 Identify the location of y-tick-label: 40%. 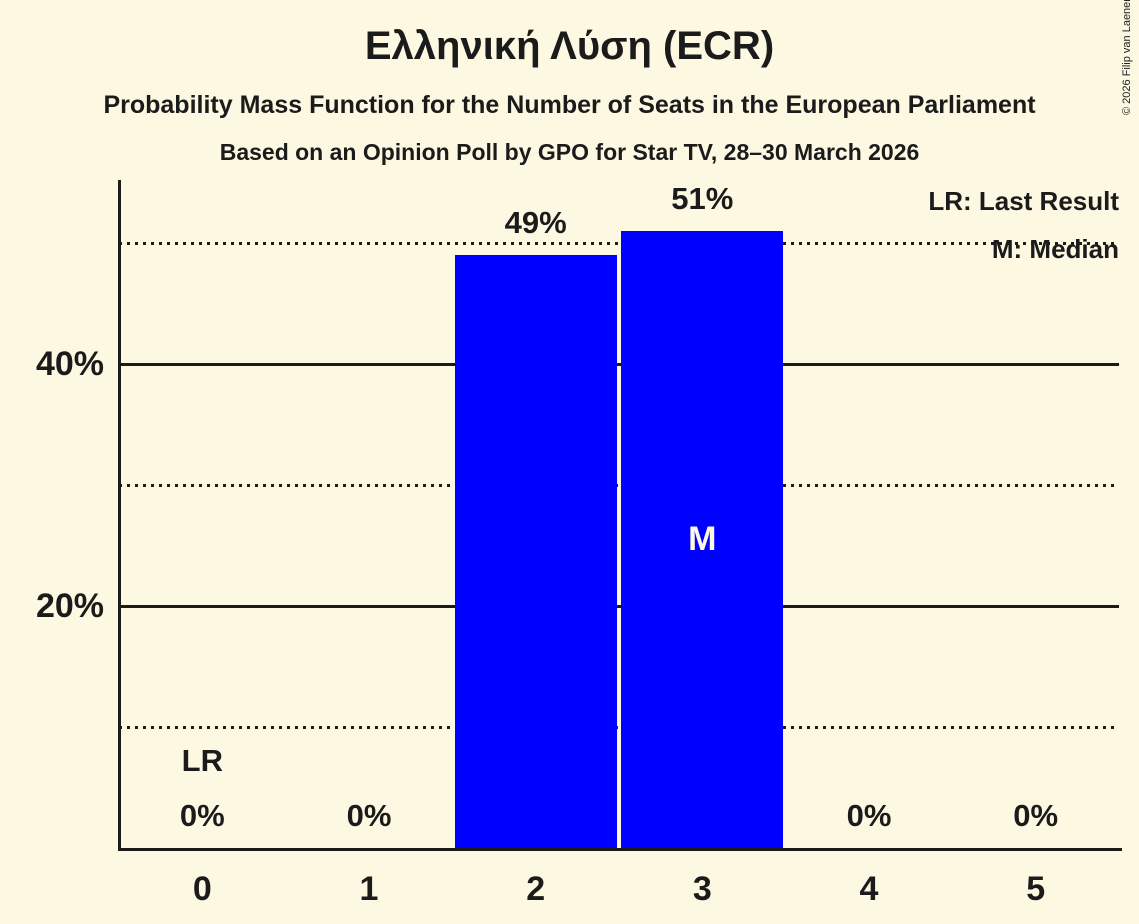
(69, 364).